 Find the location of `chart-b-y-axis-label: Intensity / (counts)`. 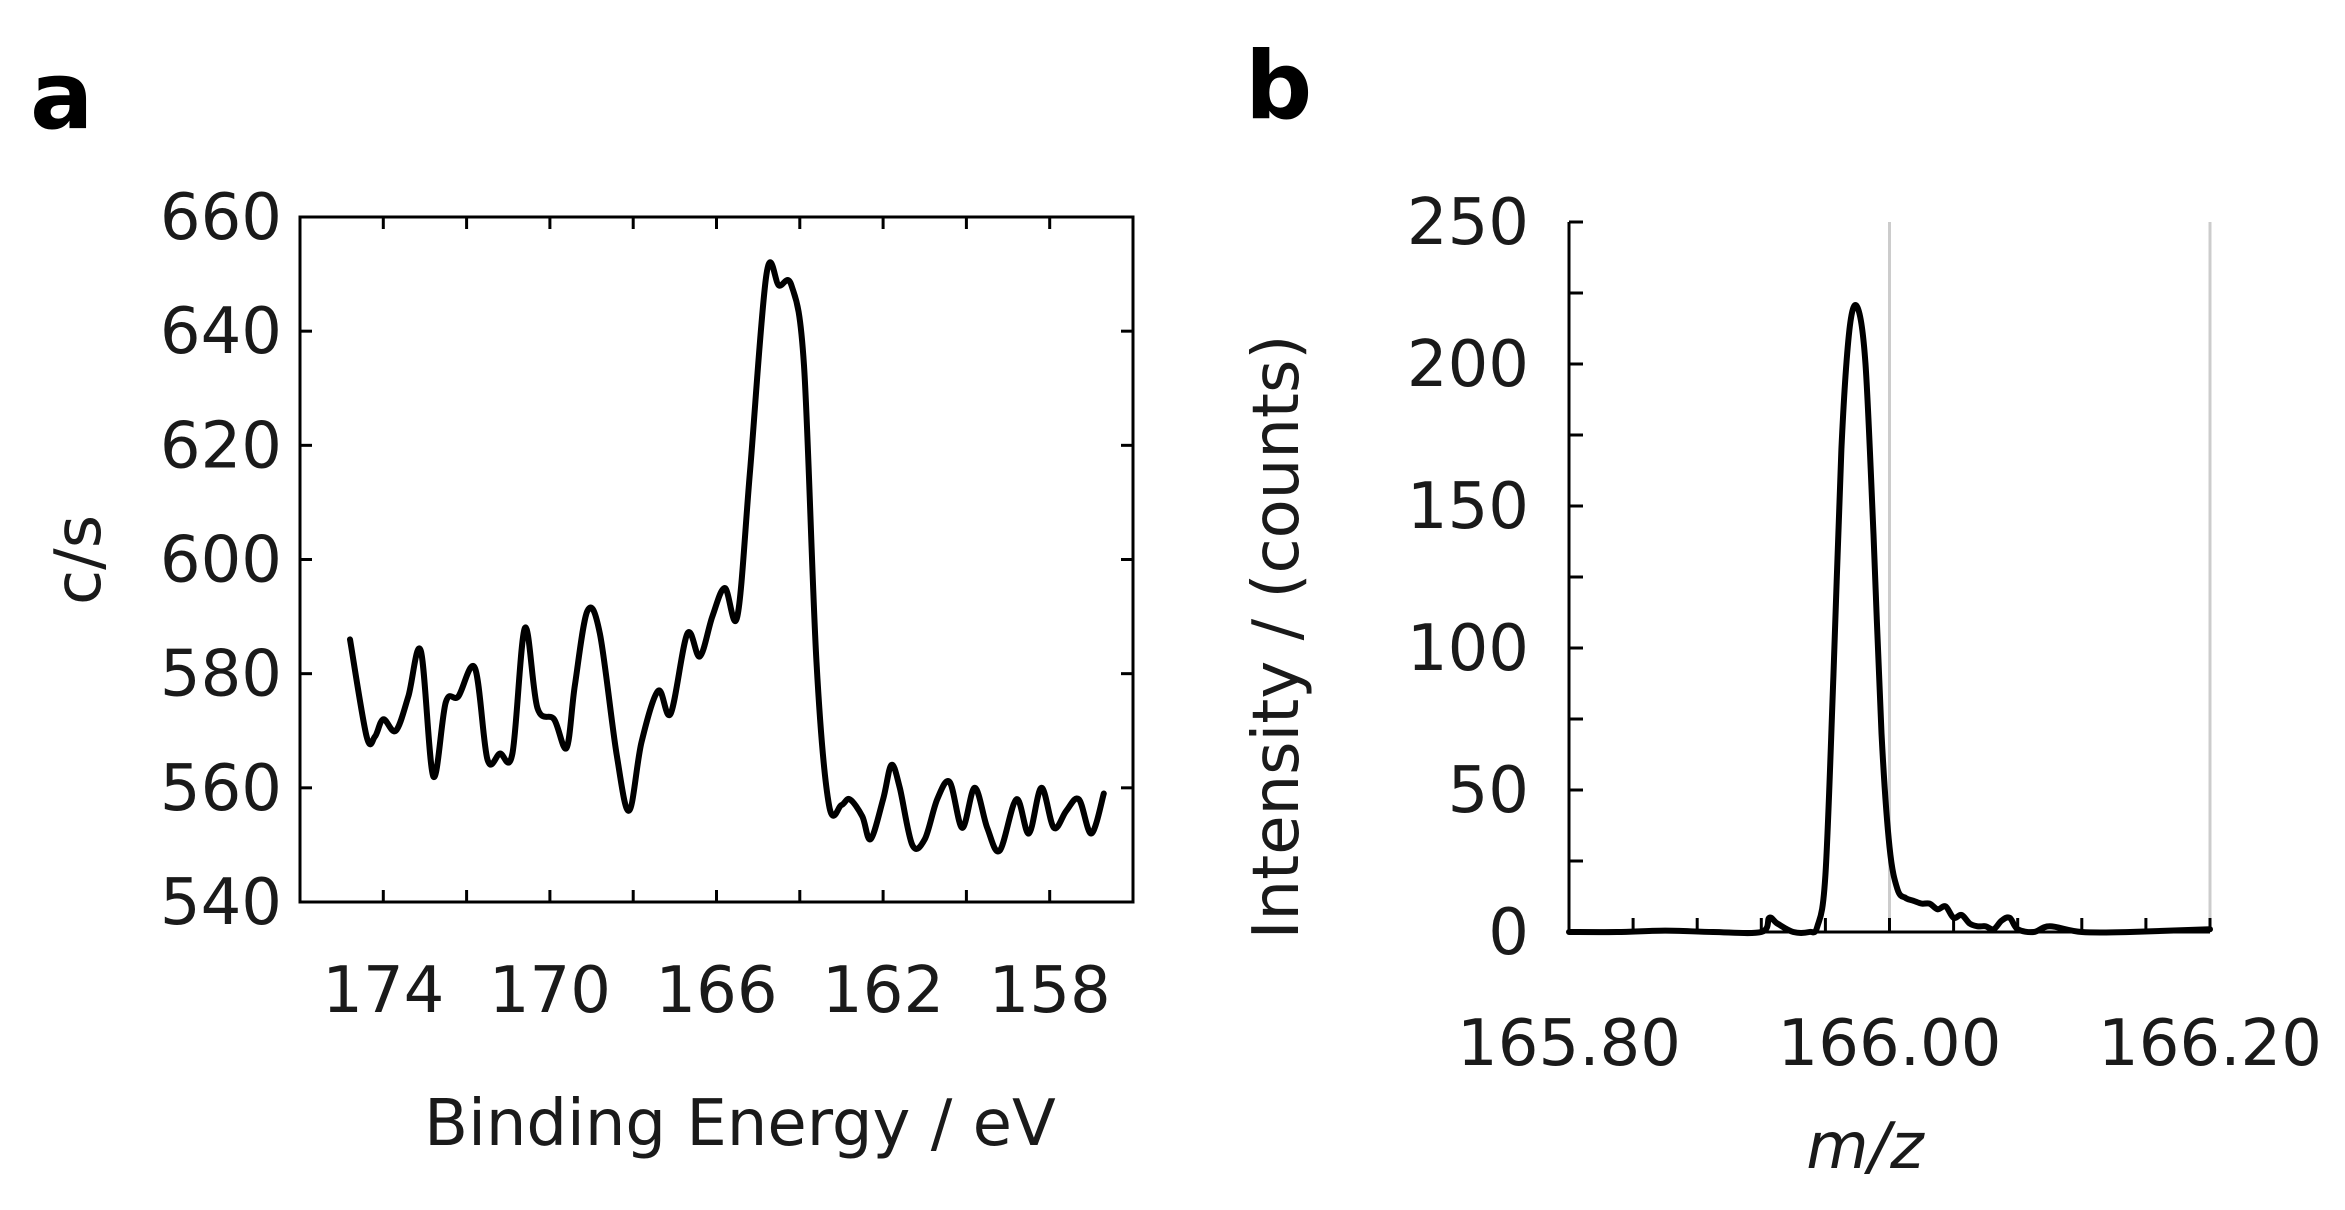

chart-b-y-axis-label: Intensity / (counts) is located at coordinates (1277, 637).